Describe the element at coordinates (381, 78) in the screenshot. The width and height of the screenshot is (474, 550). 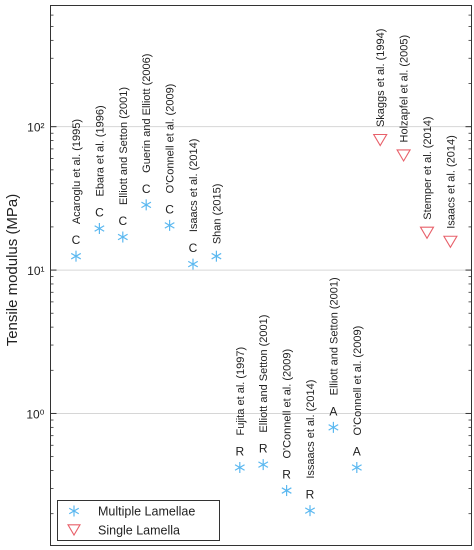
I see `study-label: Skaggs et al. (1994)` at that location.